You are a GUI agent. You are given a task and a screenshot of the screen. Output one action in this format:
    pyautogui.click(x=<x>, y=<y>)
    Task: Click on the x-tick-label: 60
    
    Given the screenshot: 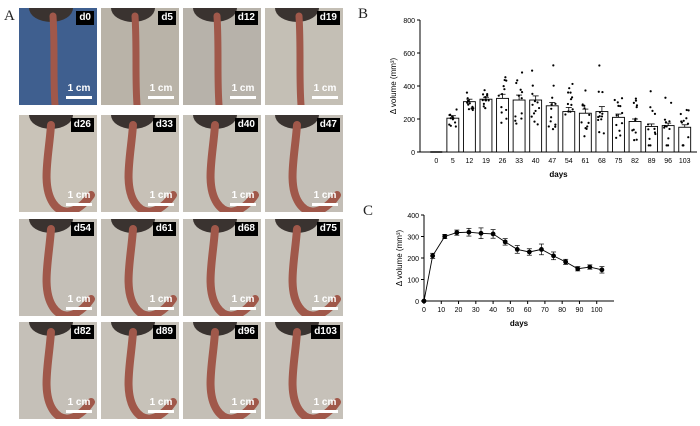 What is the action you would take?
    pyautogui.click(x=528, y=310)
    